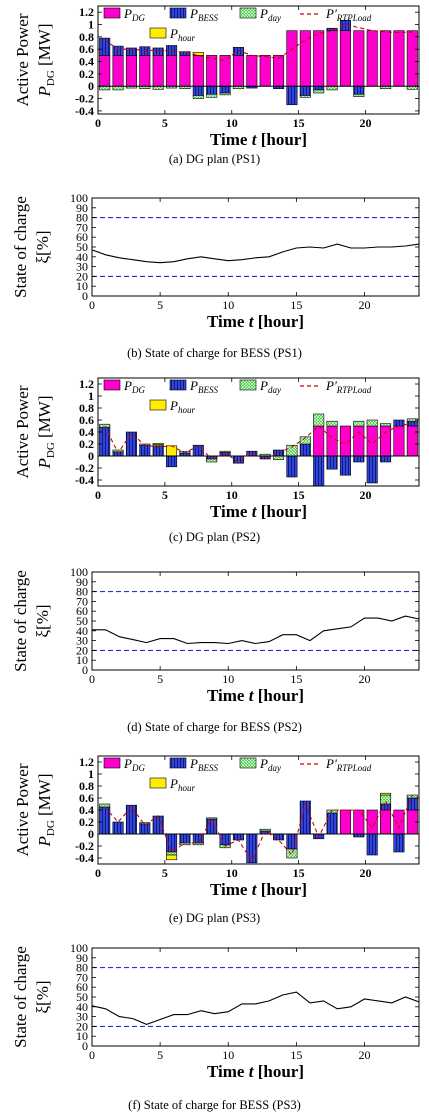 This screenshot has height=1118, width=429. Describe the element at coordinates (82, 227) in the screenshot. I see `y-tick-label: 70` at that location.